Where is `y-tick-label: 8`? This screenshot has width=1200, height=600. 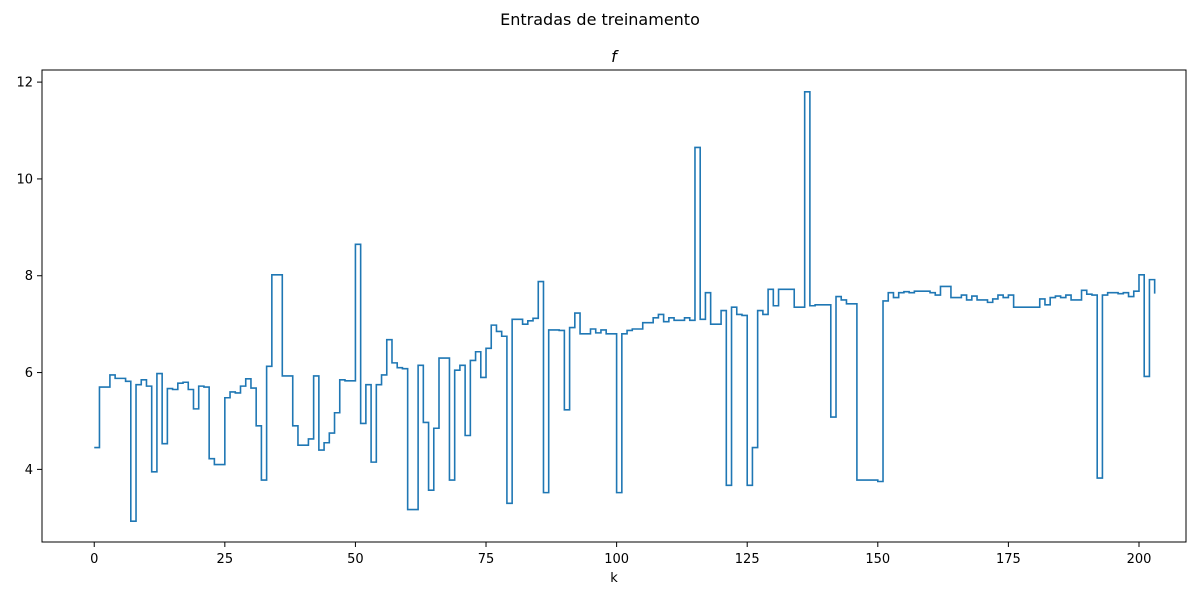
y-tick-label: 8 is located at coordinates (29, 276).